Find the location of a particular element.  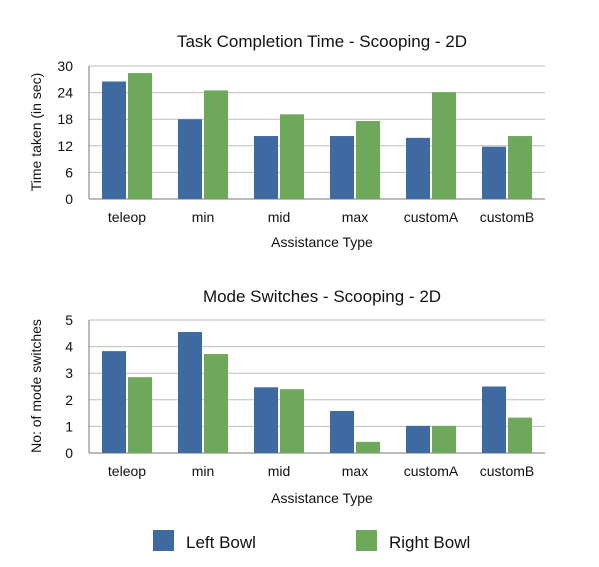

legend-label-right-bowl: Right Bowl is located at coordinates (429, 542).